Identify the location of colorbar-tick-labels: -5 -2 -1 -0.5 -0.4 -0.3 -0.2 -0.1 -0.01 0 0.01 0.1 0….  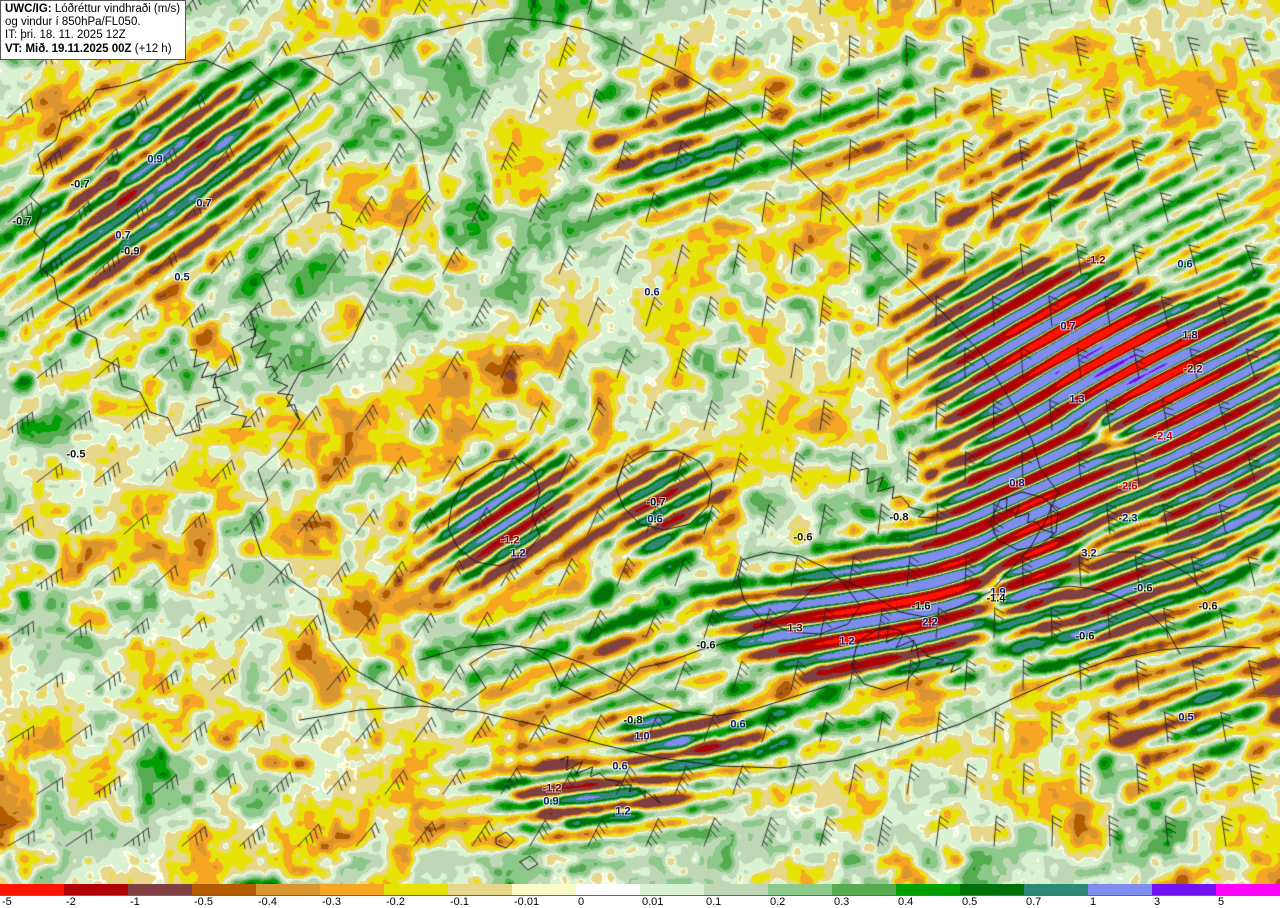
(640, 902).